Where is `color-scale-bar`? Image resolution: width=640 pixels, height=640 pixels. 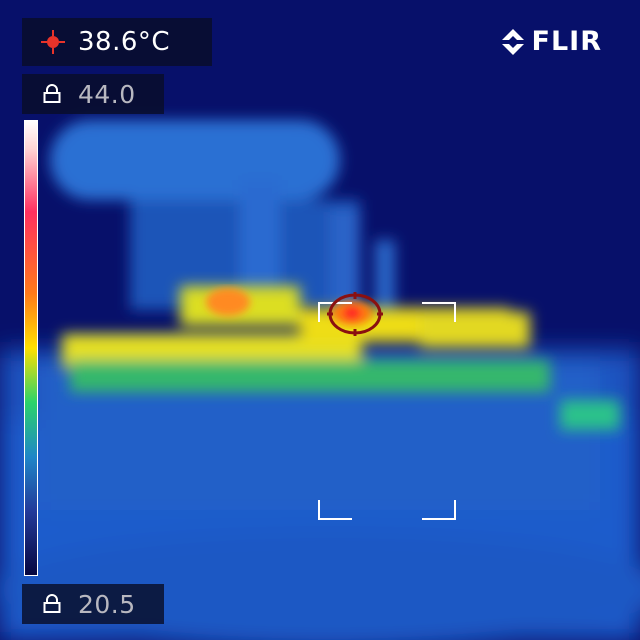
color-scale-bar is located at coordinates (31, 348).